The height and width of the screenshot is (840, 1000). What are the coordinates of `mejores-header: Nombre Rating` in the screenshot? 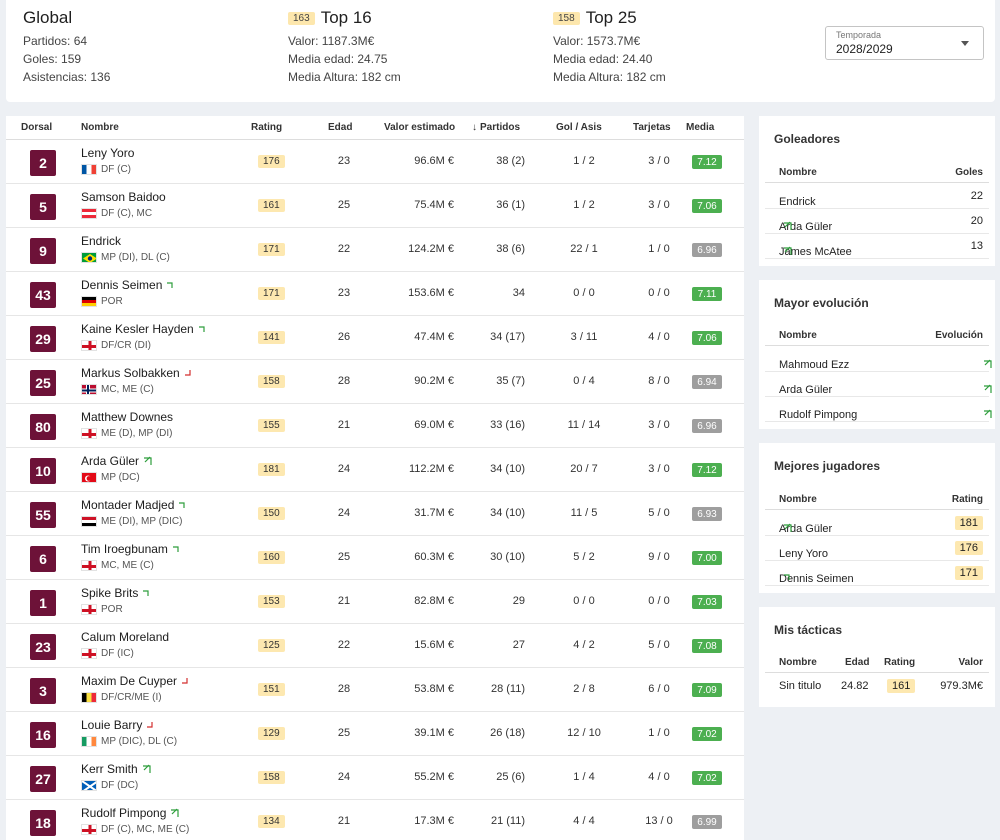 It's located at (877, 500).